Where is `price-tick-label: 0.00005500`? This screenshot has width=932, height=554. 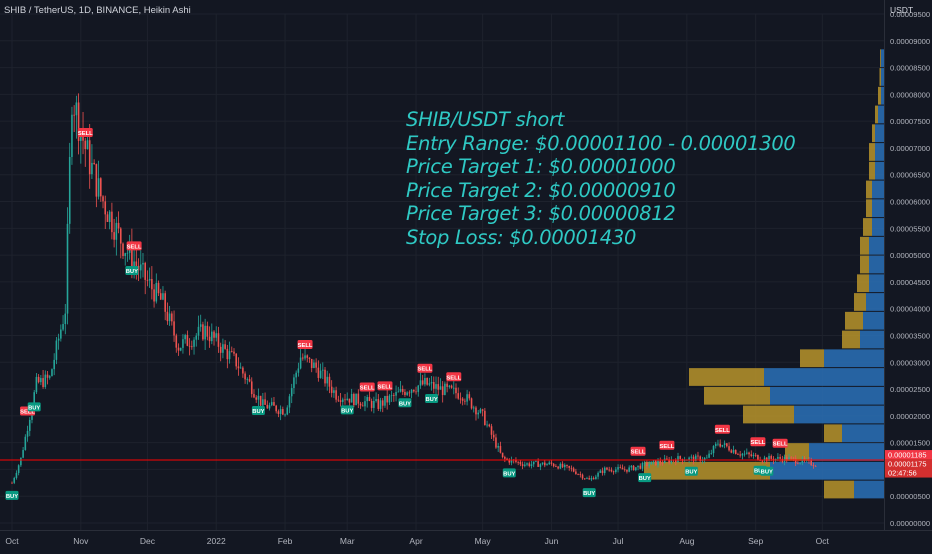
price-tick-label: 0.00005500 is located at coordinates (910, 228).